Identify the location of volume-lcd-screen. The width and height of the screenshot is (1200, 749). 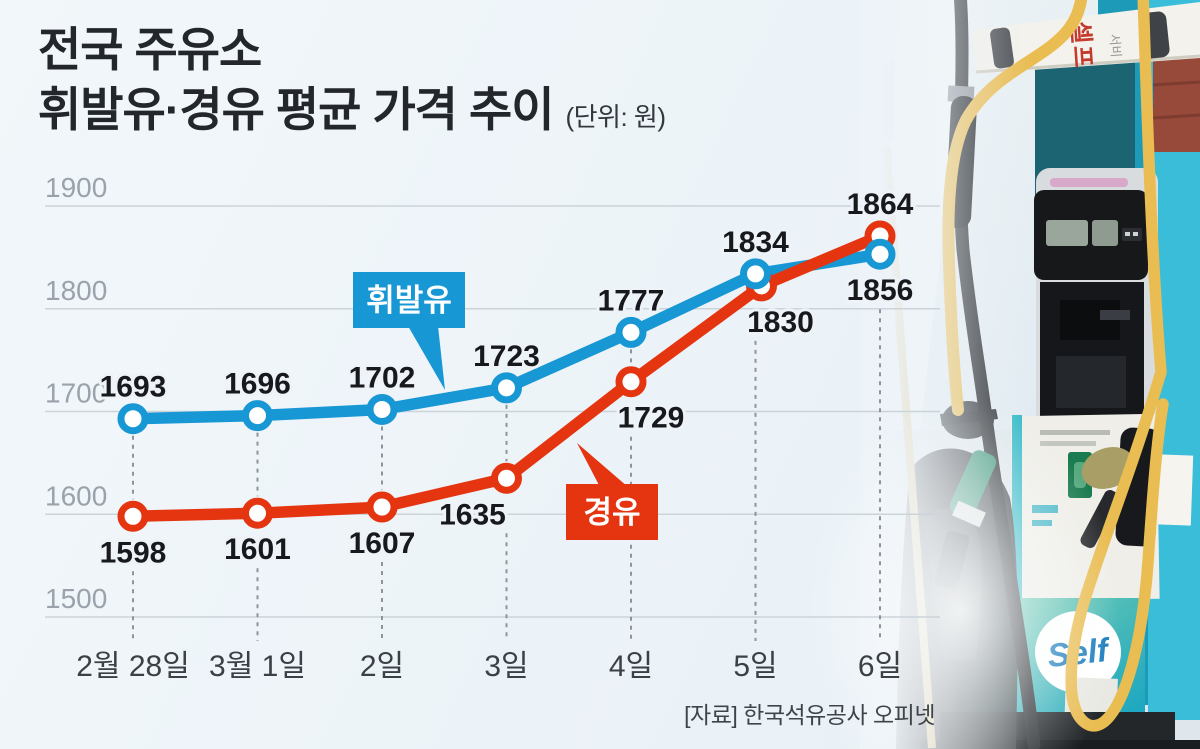
(1105, 233).